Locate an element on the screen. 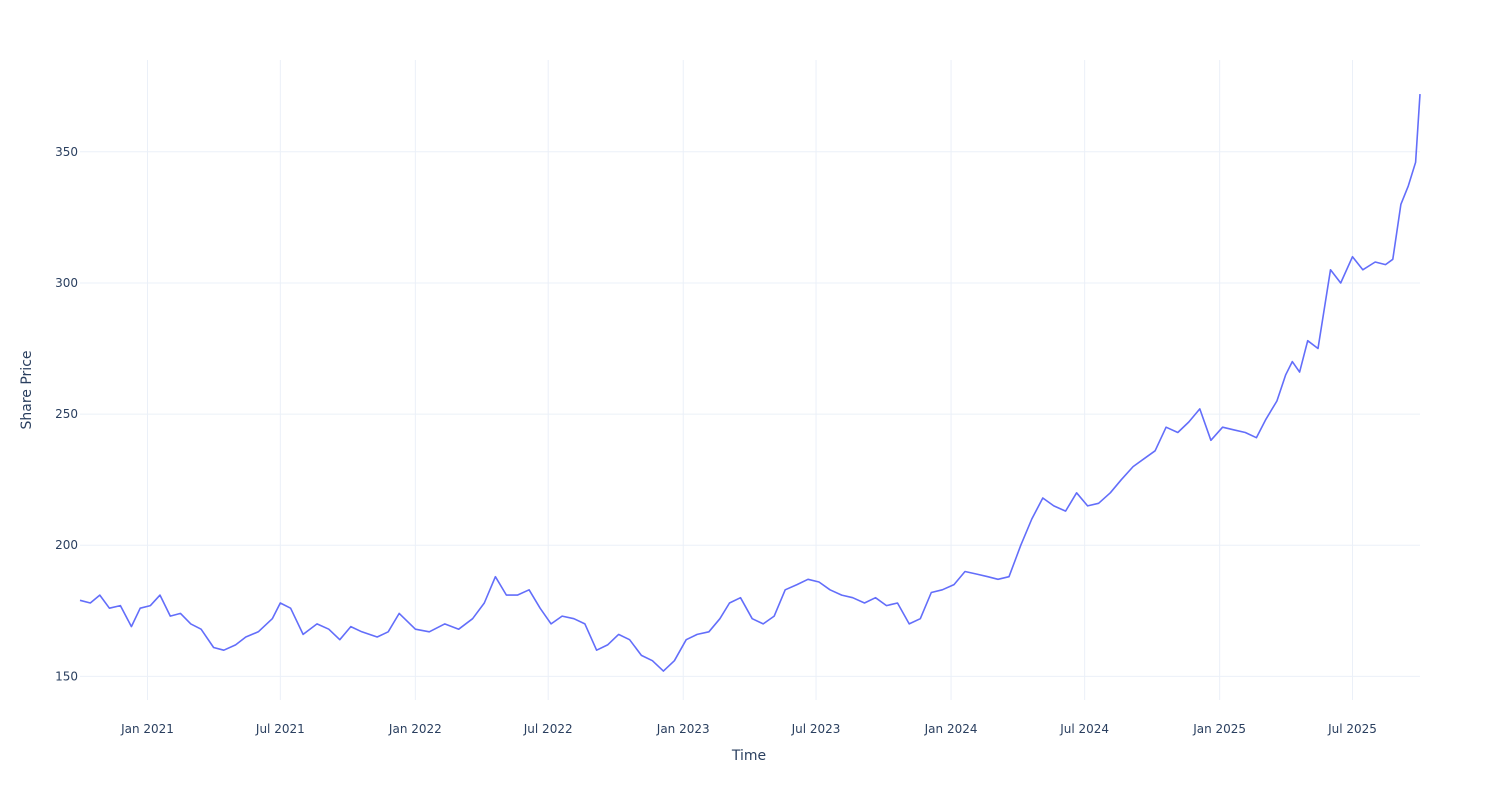 The image size is (1500, 804). y-tick-label: 250 is located at coordinates (66, 414).